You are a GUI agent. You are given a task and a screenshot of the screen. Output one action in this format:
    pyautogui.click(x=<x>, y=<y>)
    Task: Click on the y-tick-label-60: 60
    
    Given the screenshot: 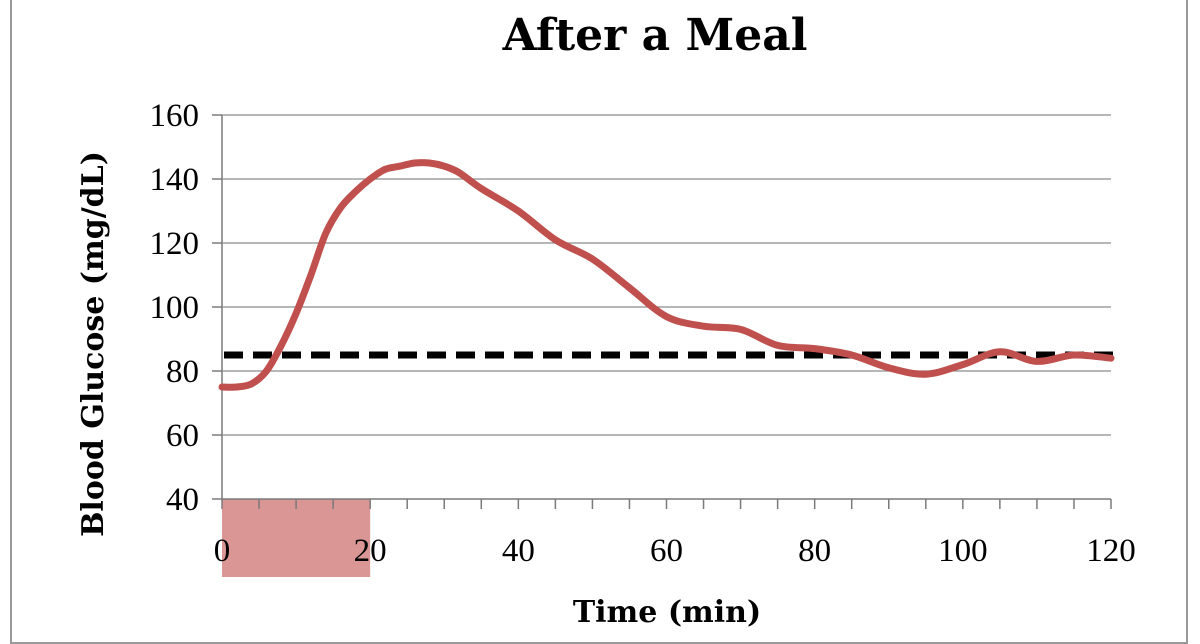 What is the action you would take?
    pyautogui.click(x=182, y=436)
    